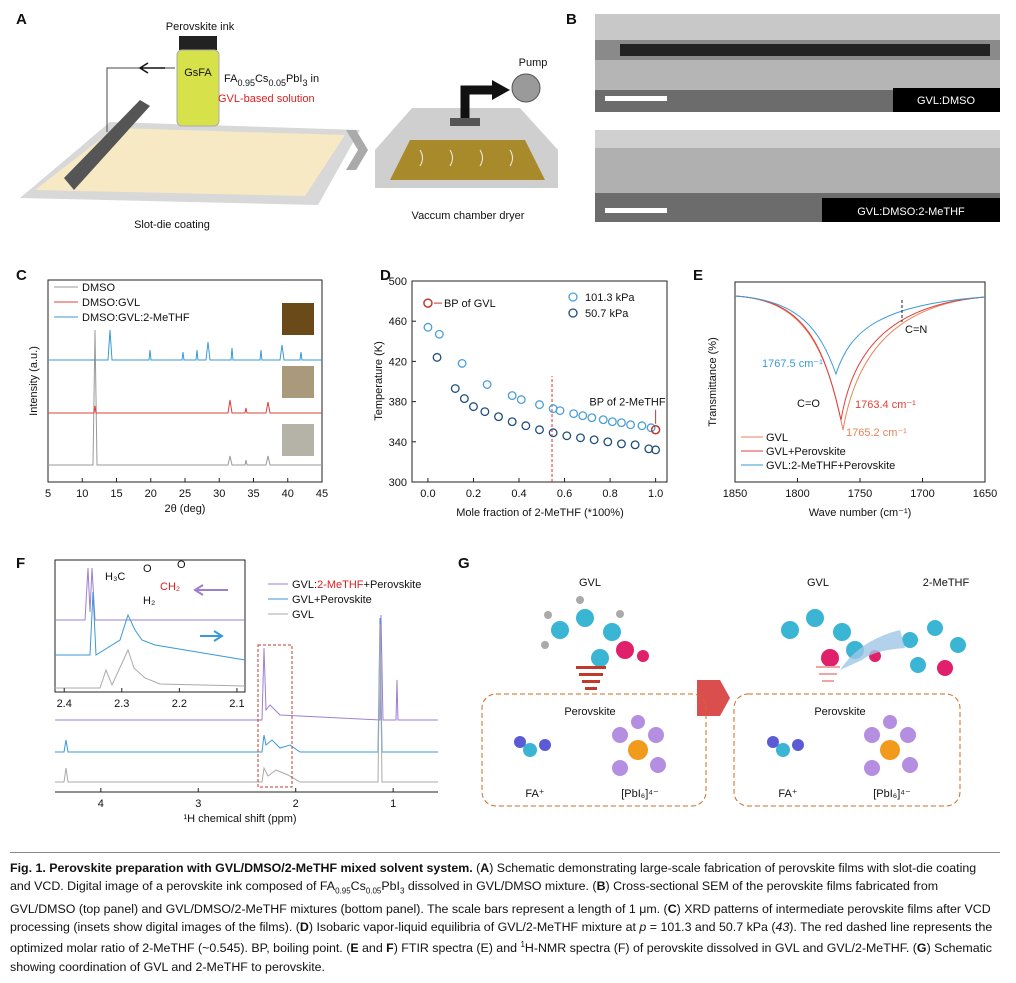 The height and width of the screenshot is (983, 1016). I want to click on x-tick-label: 10, so click(82, 494).